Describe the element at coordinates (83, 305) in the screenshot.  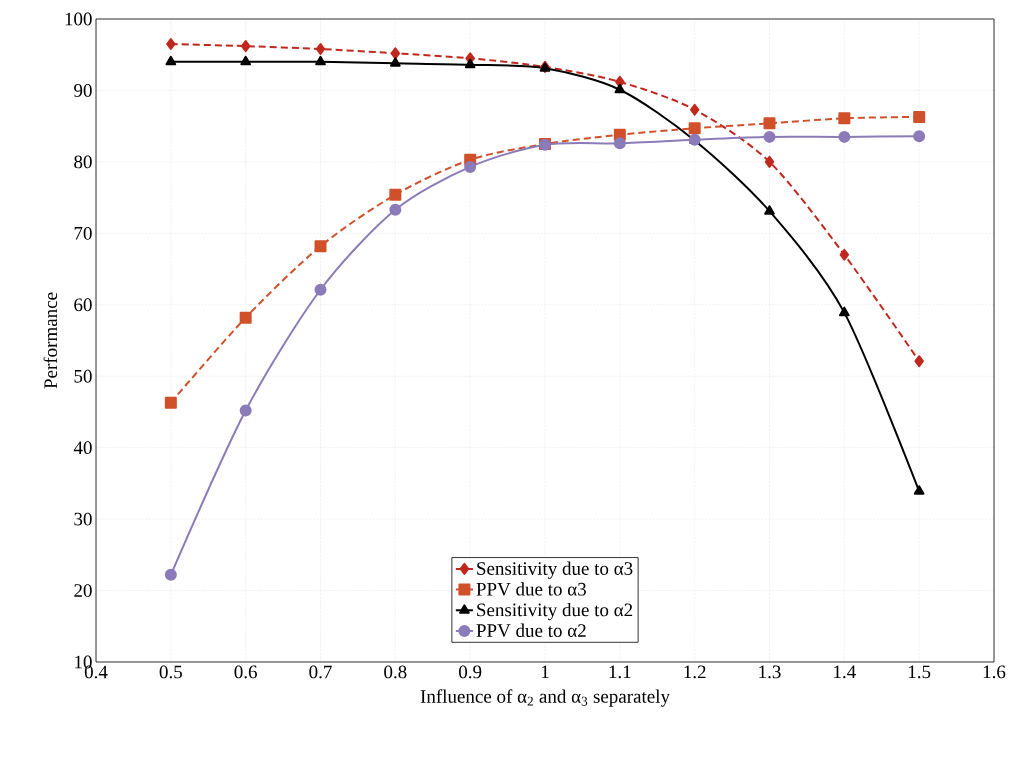
I see `y-tick-label: 60` at that location.